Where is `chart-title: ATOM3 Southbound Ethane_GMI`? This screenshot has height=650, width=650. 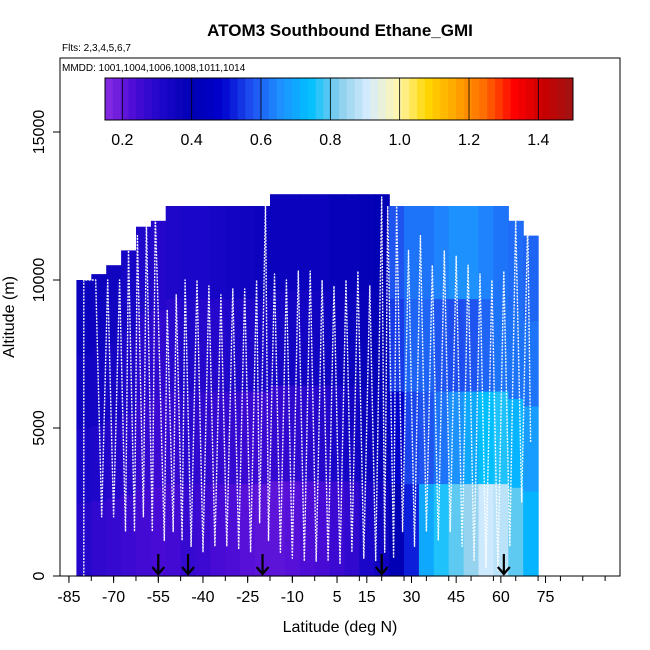
chart-title: ATOM3 Southbound Ethane_GMI is located at coordinates (340, 30).